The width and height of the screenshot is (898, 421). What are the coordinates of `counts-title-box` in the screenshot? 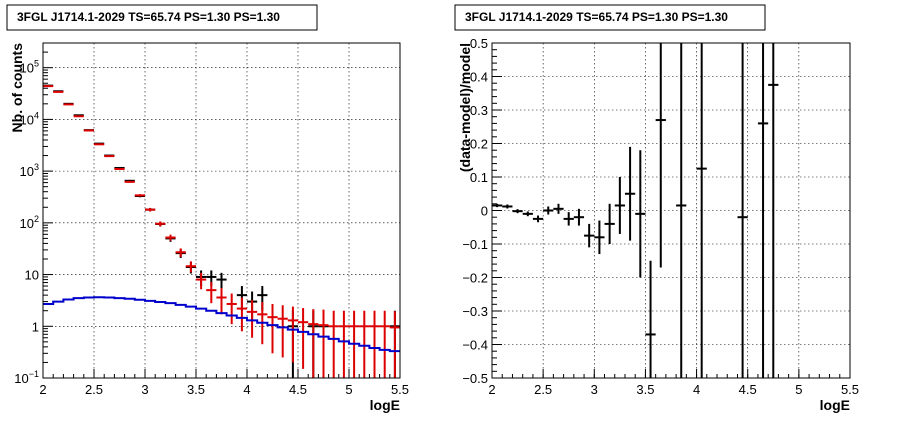 It's located at (162, 17).